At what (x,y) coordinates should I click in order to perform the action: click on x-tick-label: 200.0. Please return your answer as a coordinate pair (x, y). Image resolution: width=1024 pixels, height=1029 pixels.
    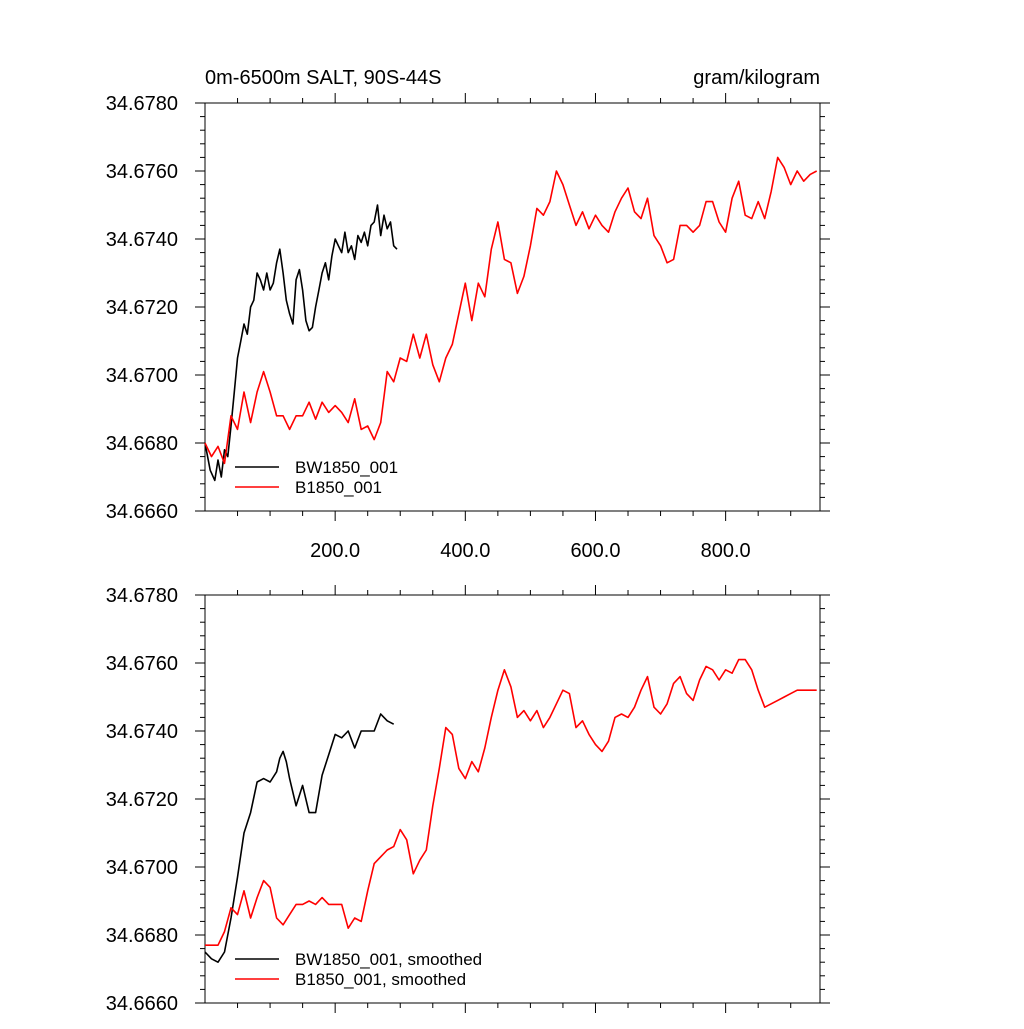
    Looking at the image, I should click on (335, 551).